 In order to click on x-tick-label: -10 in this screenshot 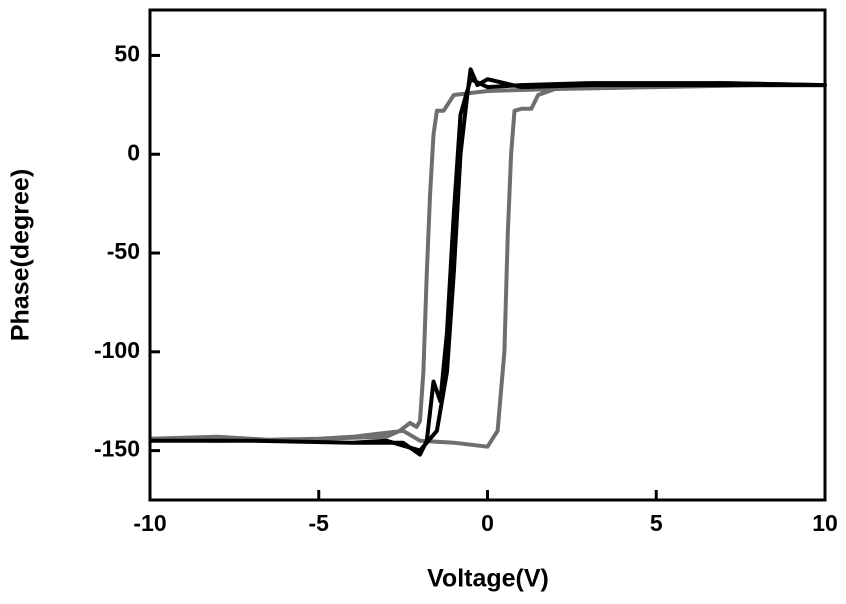, I will do `click(149, 523)`.